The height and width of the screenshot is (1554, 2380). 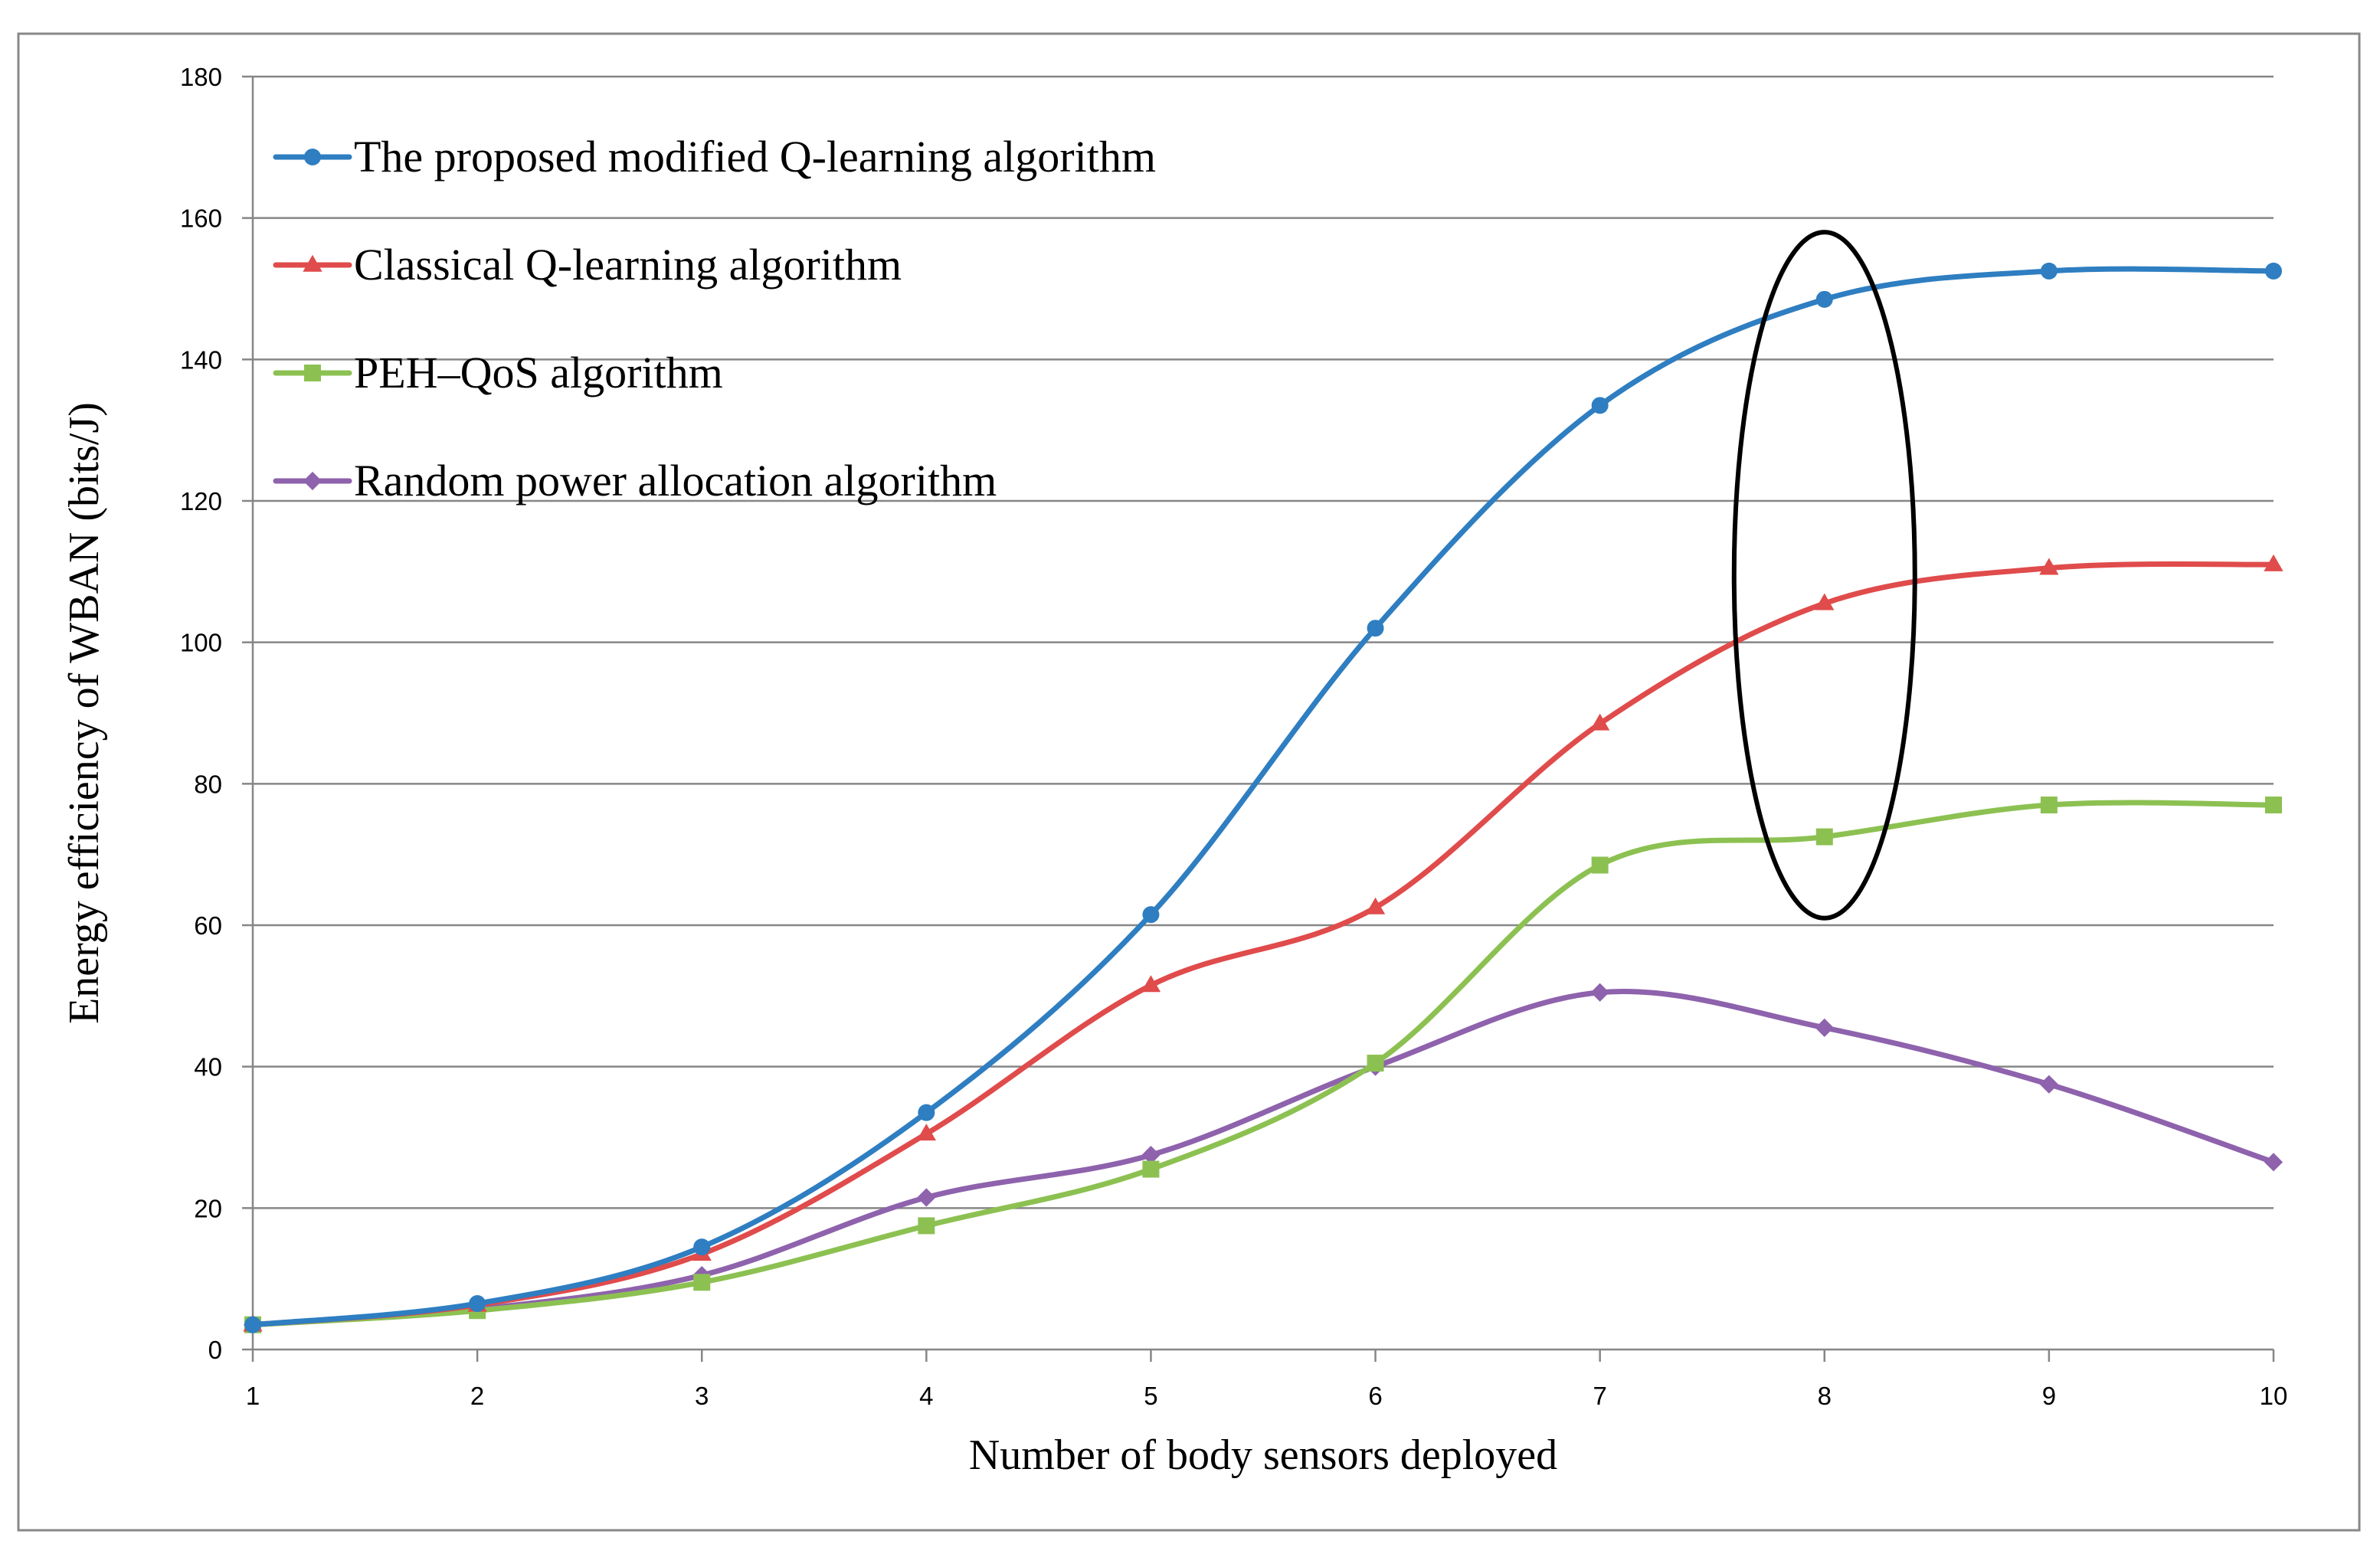 What do you see at coordinates (675, 481) in the screenshot?
I see `legend-label: Random power allocation algorithm` at bounding box center [675, 481].